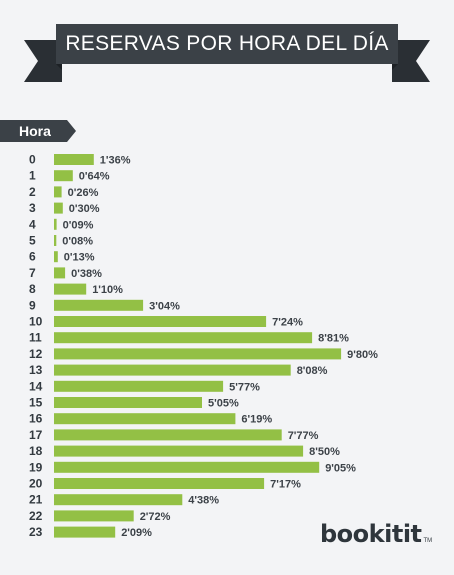 This screenshot has height=575, width=454. What do you see at coordinates (36, 532) in the screenshot?
I see `category-label: 23` at bounding box center [36, 532].